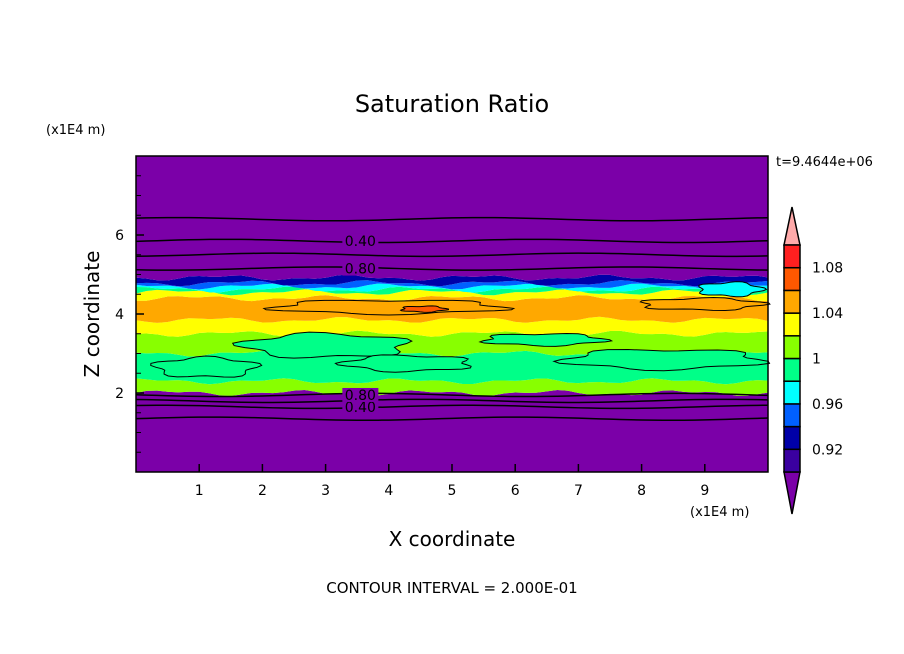 Image resolution: width=904 pixels, height=654 pixels. I want to click on colorbar: 0.92 0.96 1 1.04 1.08, so click(813, 360).